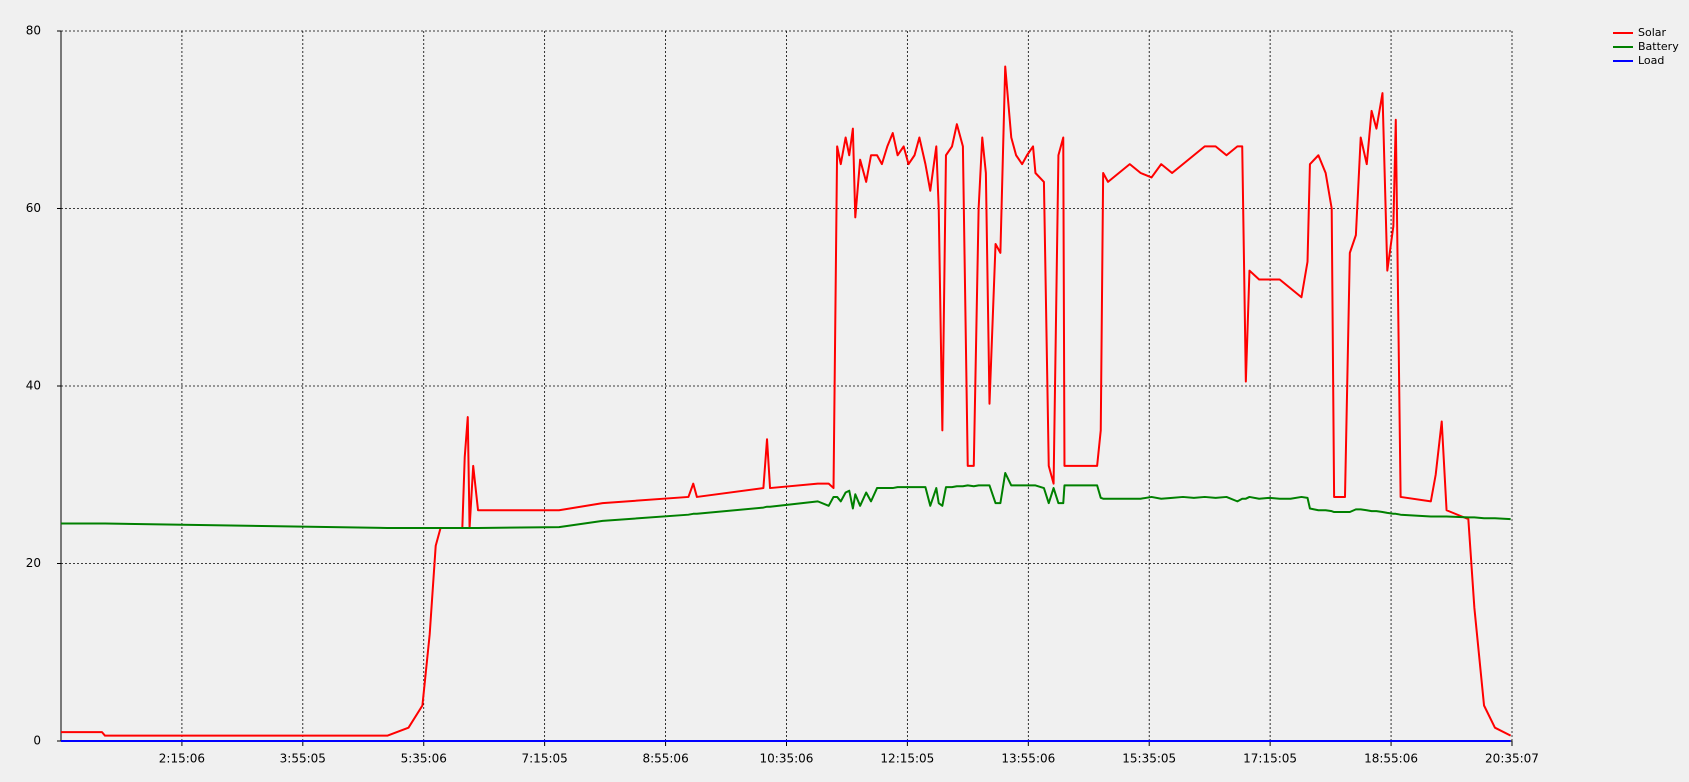 This screenshot has height=782, width=1689. What do you see at coordinates (1149, 759) in the screenshot?
I see `x-tick-label: 15:35:05` at bounding box center [1149, 759].